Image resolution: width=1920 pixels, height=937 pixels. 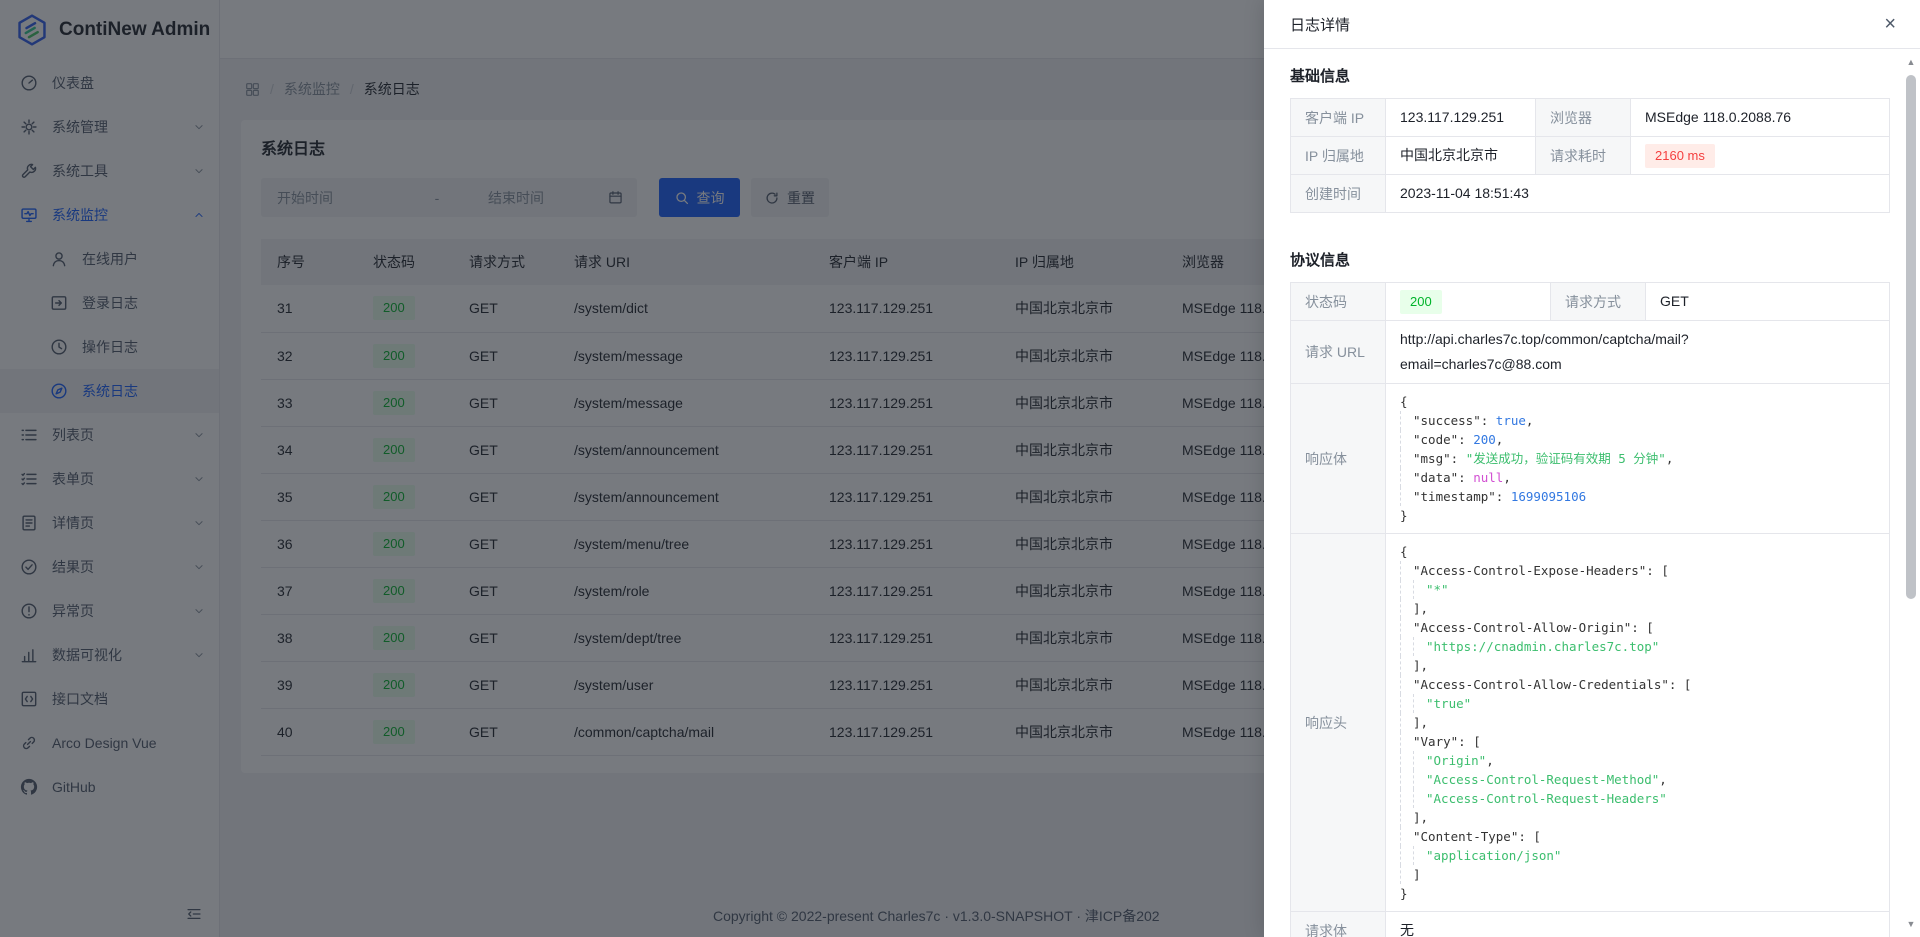 What do you see at coordinates (1637, 798) in the screenshot?
I see `code-line: "Access-Control-Request-Headers"` at bounding box center [1637, 798].